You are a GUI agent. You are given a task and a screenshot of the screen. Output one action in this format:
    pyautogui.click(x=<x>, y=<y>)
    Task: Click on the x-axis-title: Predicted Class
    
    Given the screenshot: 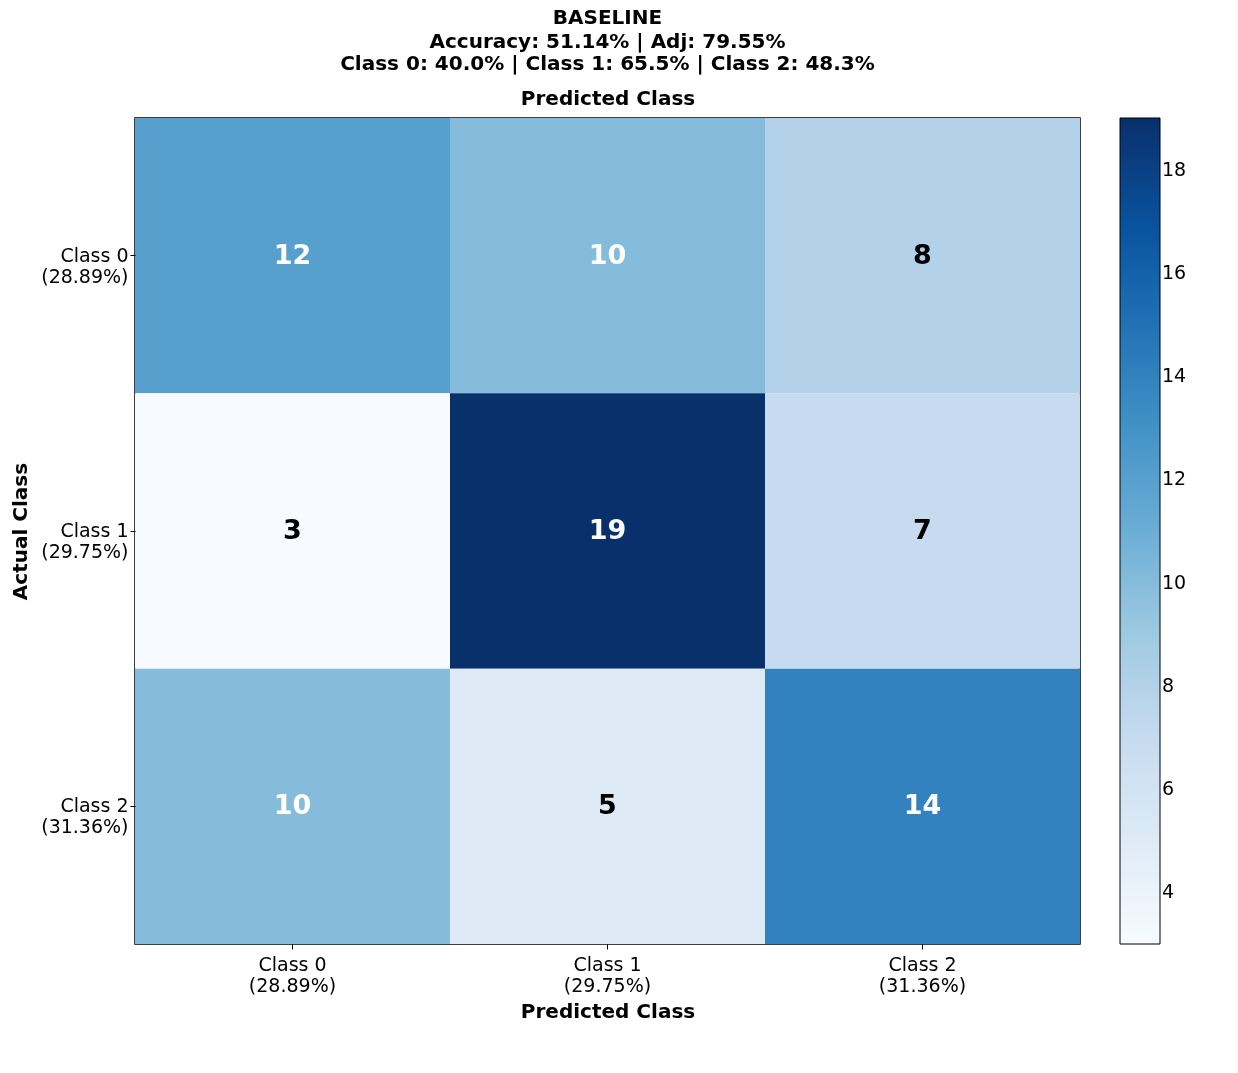 What is the action you would take?
    pyautogui.click(x=608, y=1010)
    